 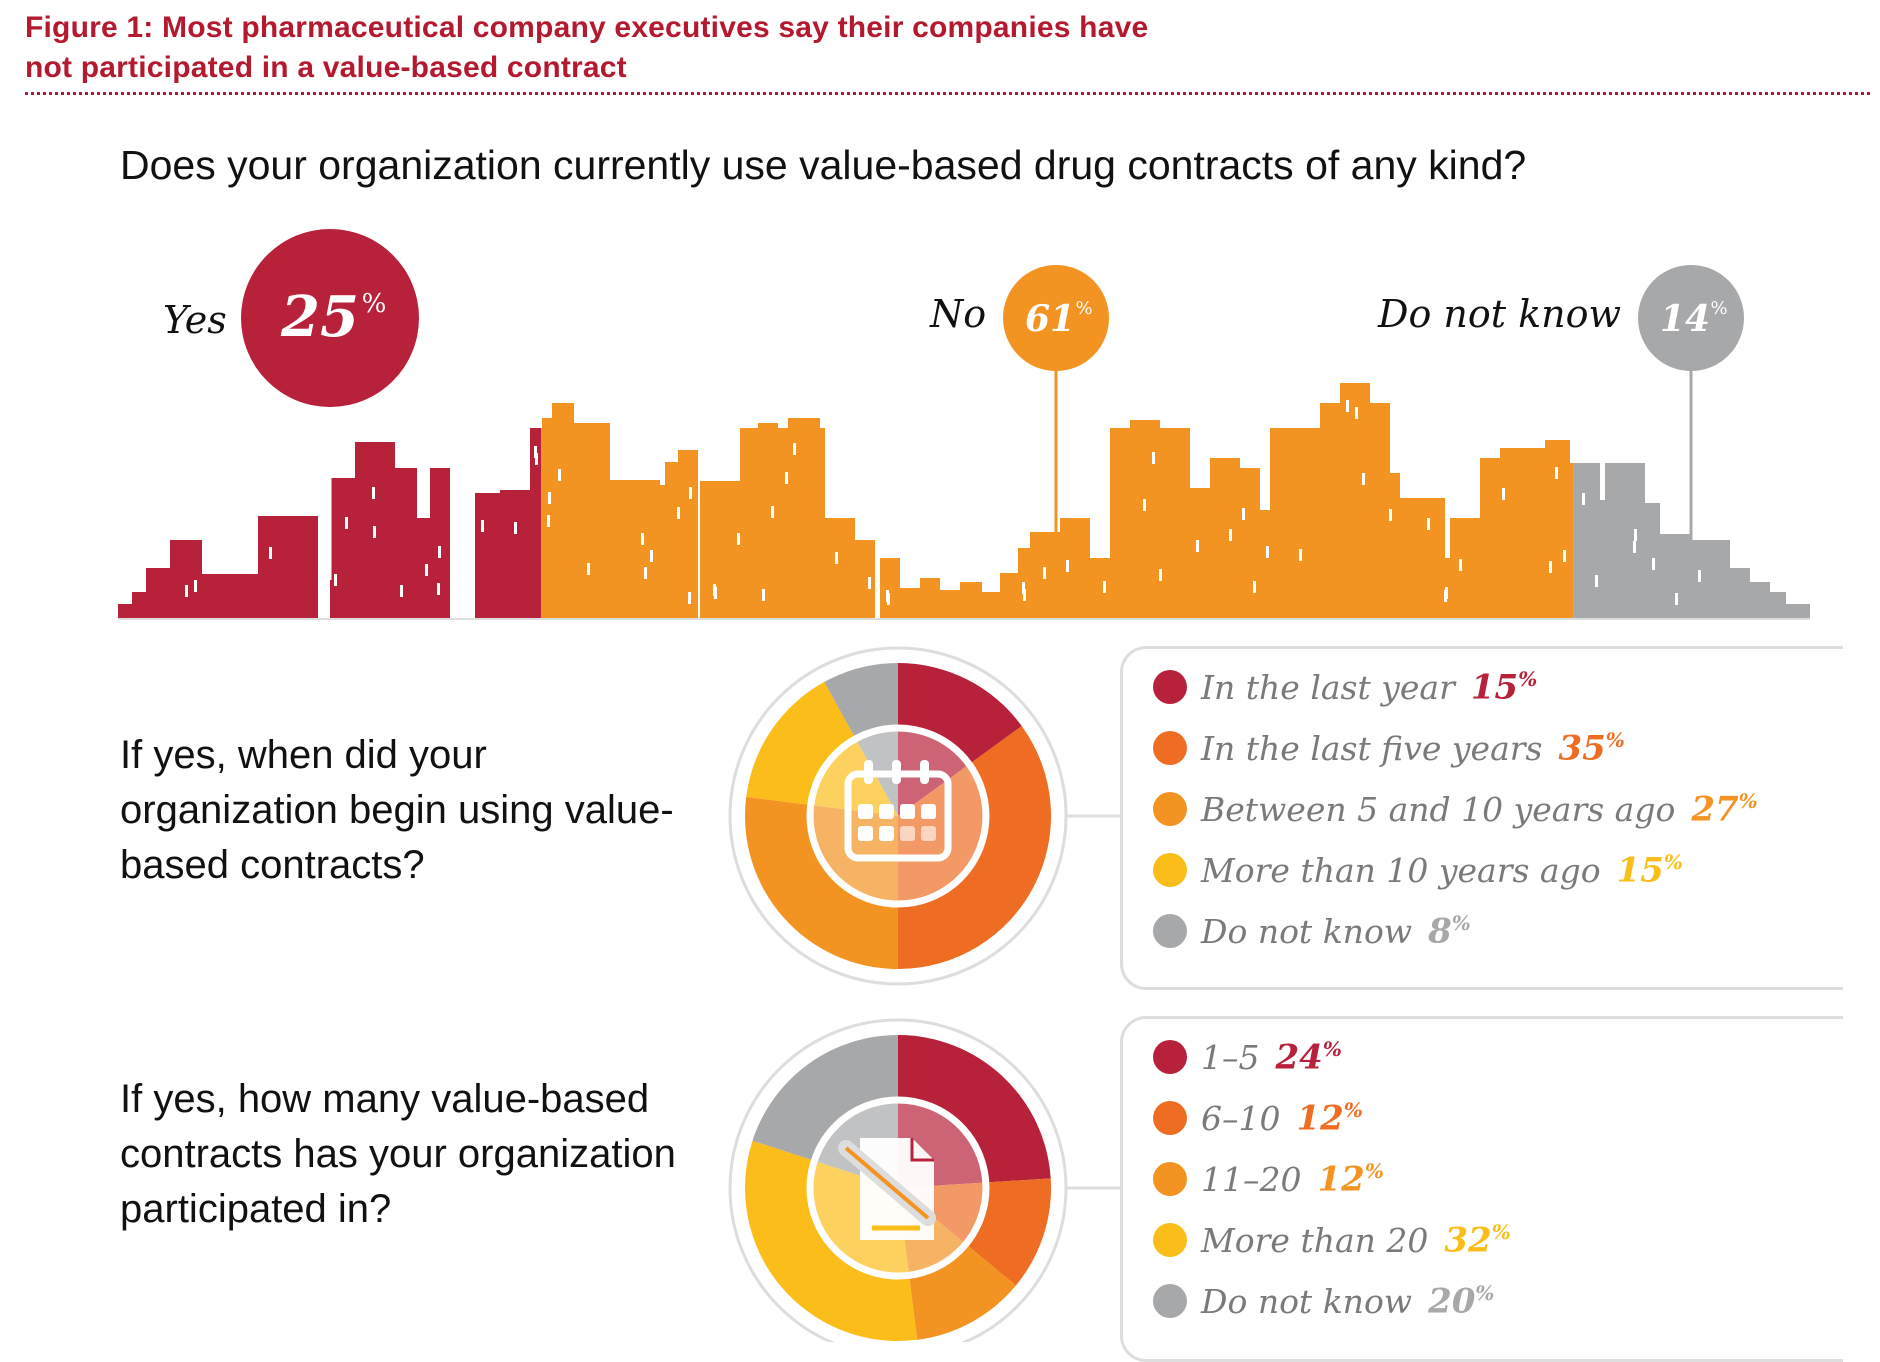 I want to click on legend-label: 1–5, so click(x=1230, y=1057).